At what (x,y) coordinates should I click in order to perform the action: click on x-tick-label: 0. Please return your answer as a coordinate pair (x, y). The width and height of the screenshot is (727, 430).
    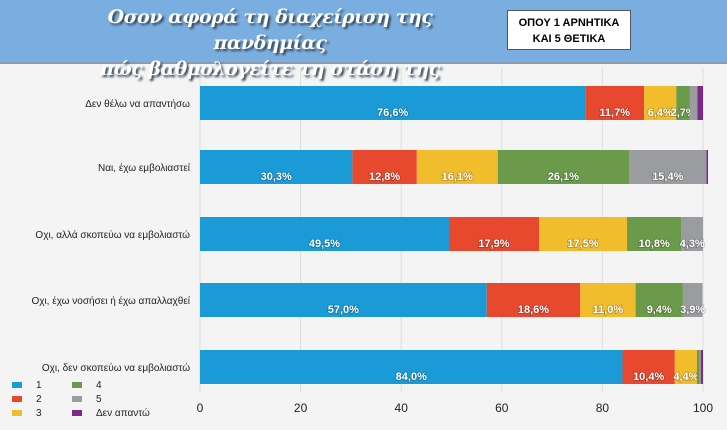
    Looking at the image, I should click on (200, 408).